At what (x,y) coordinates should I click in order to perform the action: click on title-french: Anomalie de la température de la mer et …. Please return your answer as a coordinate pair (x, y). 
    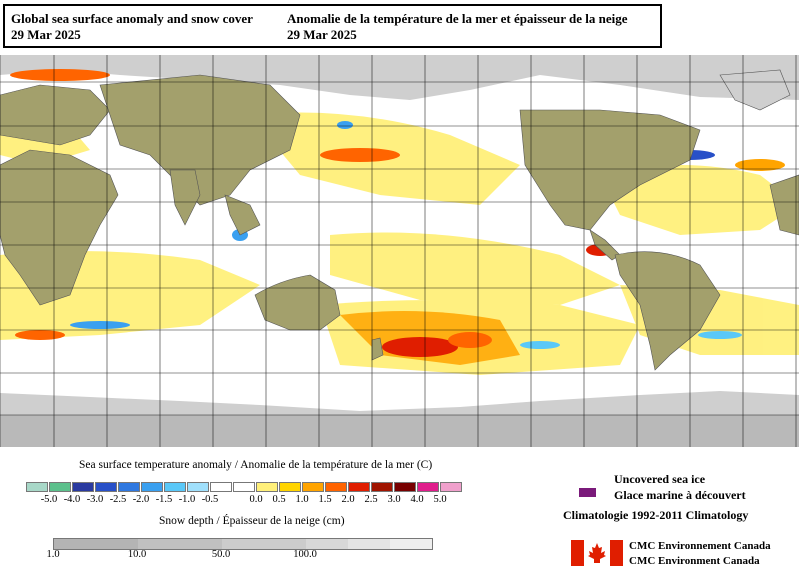
    Looking at the image, I should click on (457, 27).